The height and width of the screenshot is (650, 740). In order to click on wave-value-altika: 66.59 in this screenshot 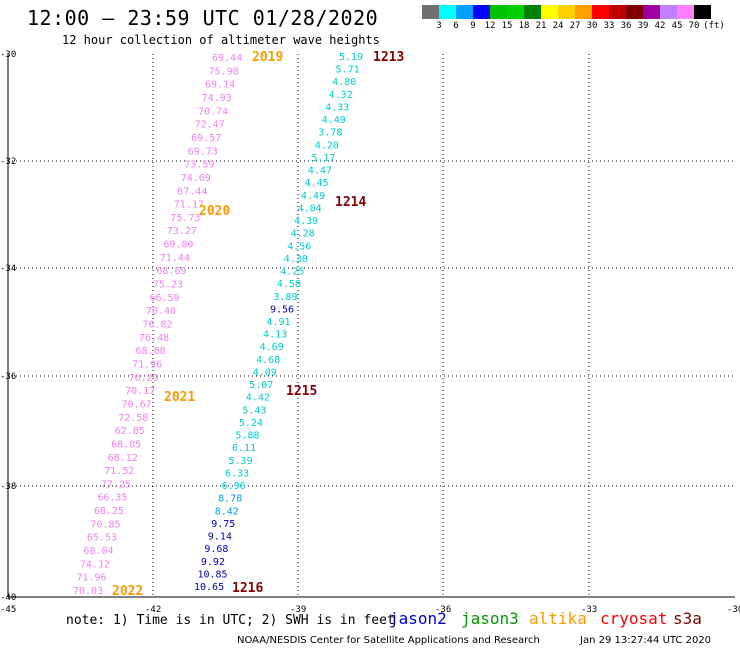, I will do `click(164, 298)`.